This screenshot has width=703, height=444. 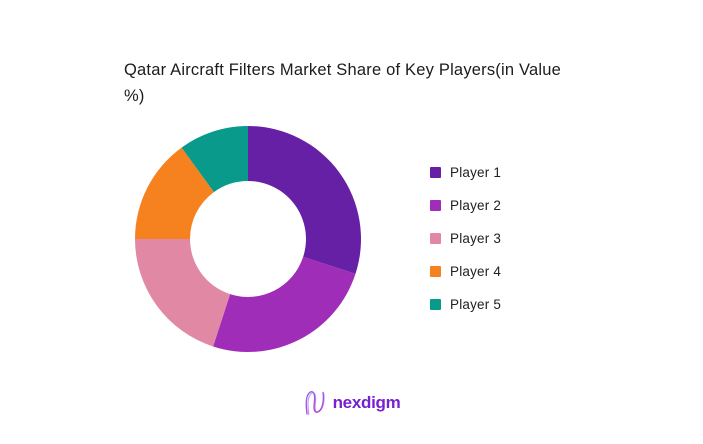 What do you see at coordinates (476, 304) in the screenshot?
I see `legend-label-player-5: Player 5` at bounding box center [476, 304].